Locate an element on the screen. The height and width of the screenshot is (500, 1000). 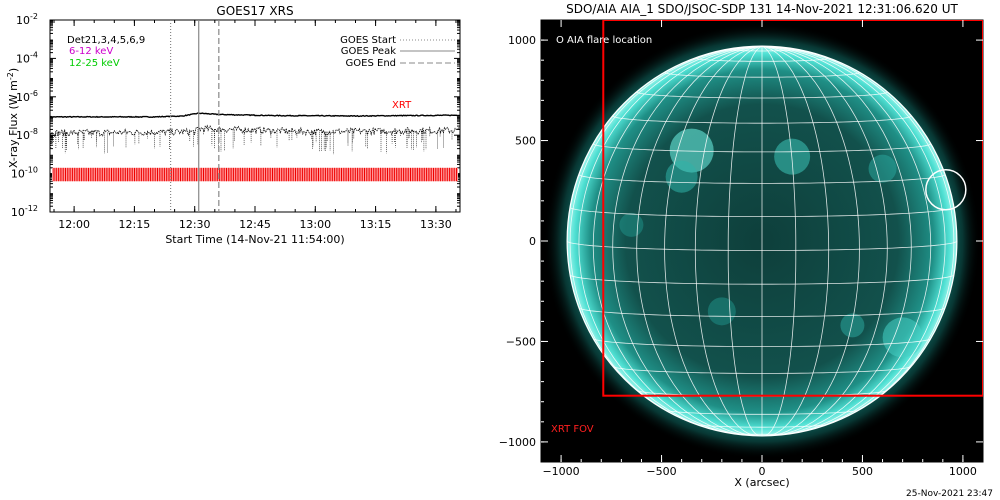
aia-xtick-label-1: −500 is located at coordinates (661, 471).